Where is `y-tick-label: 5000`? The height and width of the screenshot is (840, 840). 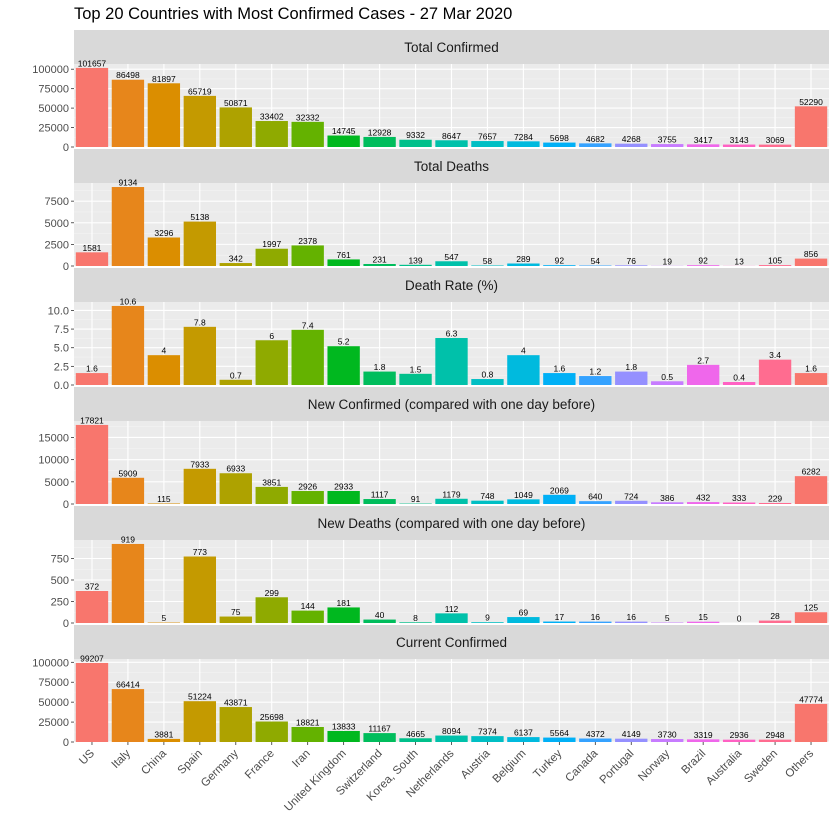 y-tick-label: 5000 is located at coordinates (57, 483).